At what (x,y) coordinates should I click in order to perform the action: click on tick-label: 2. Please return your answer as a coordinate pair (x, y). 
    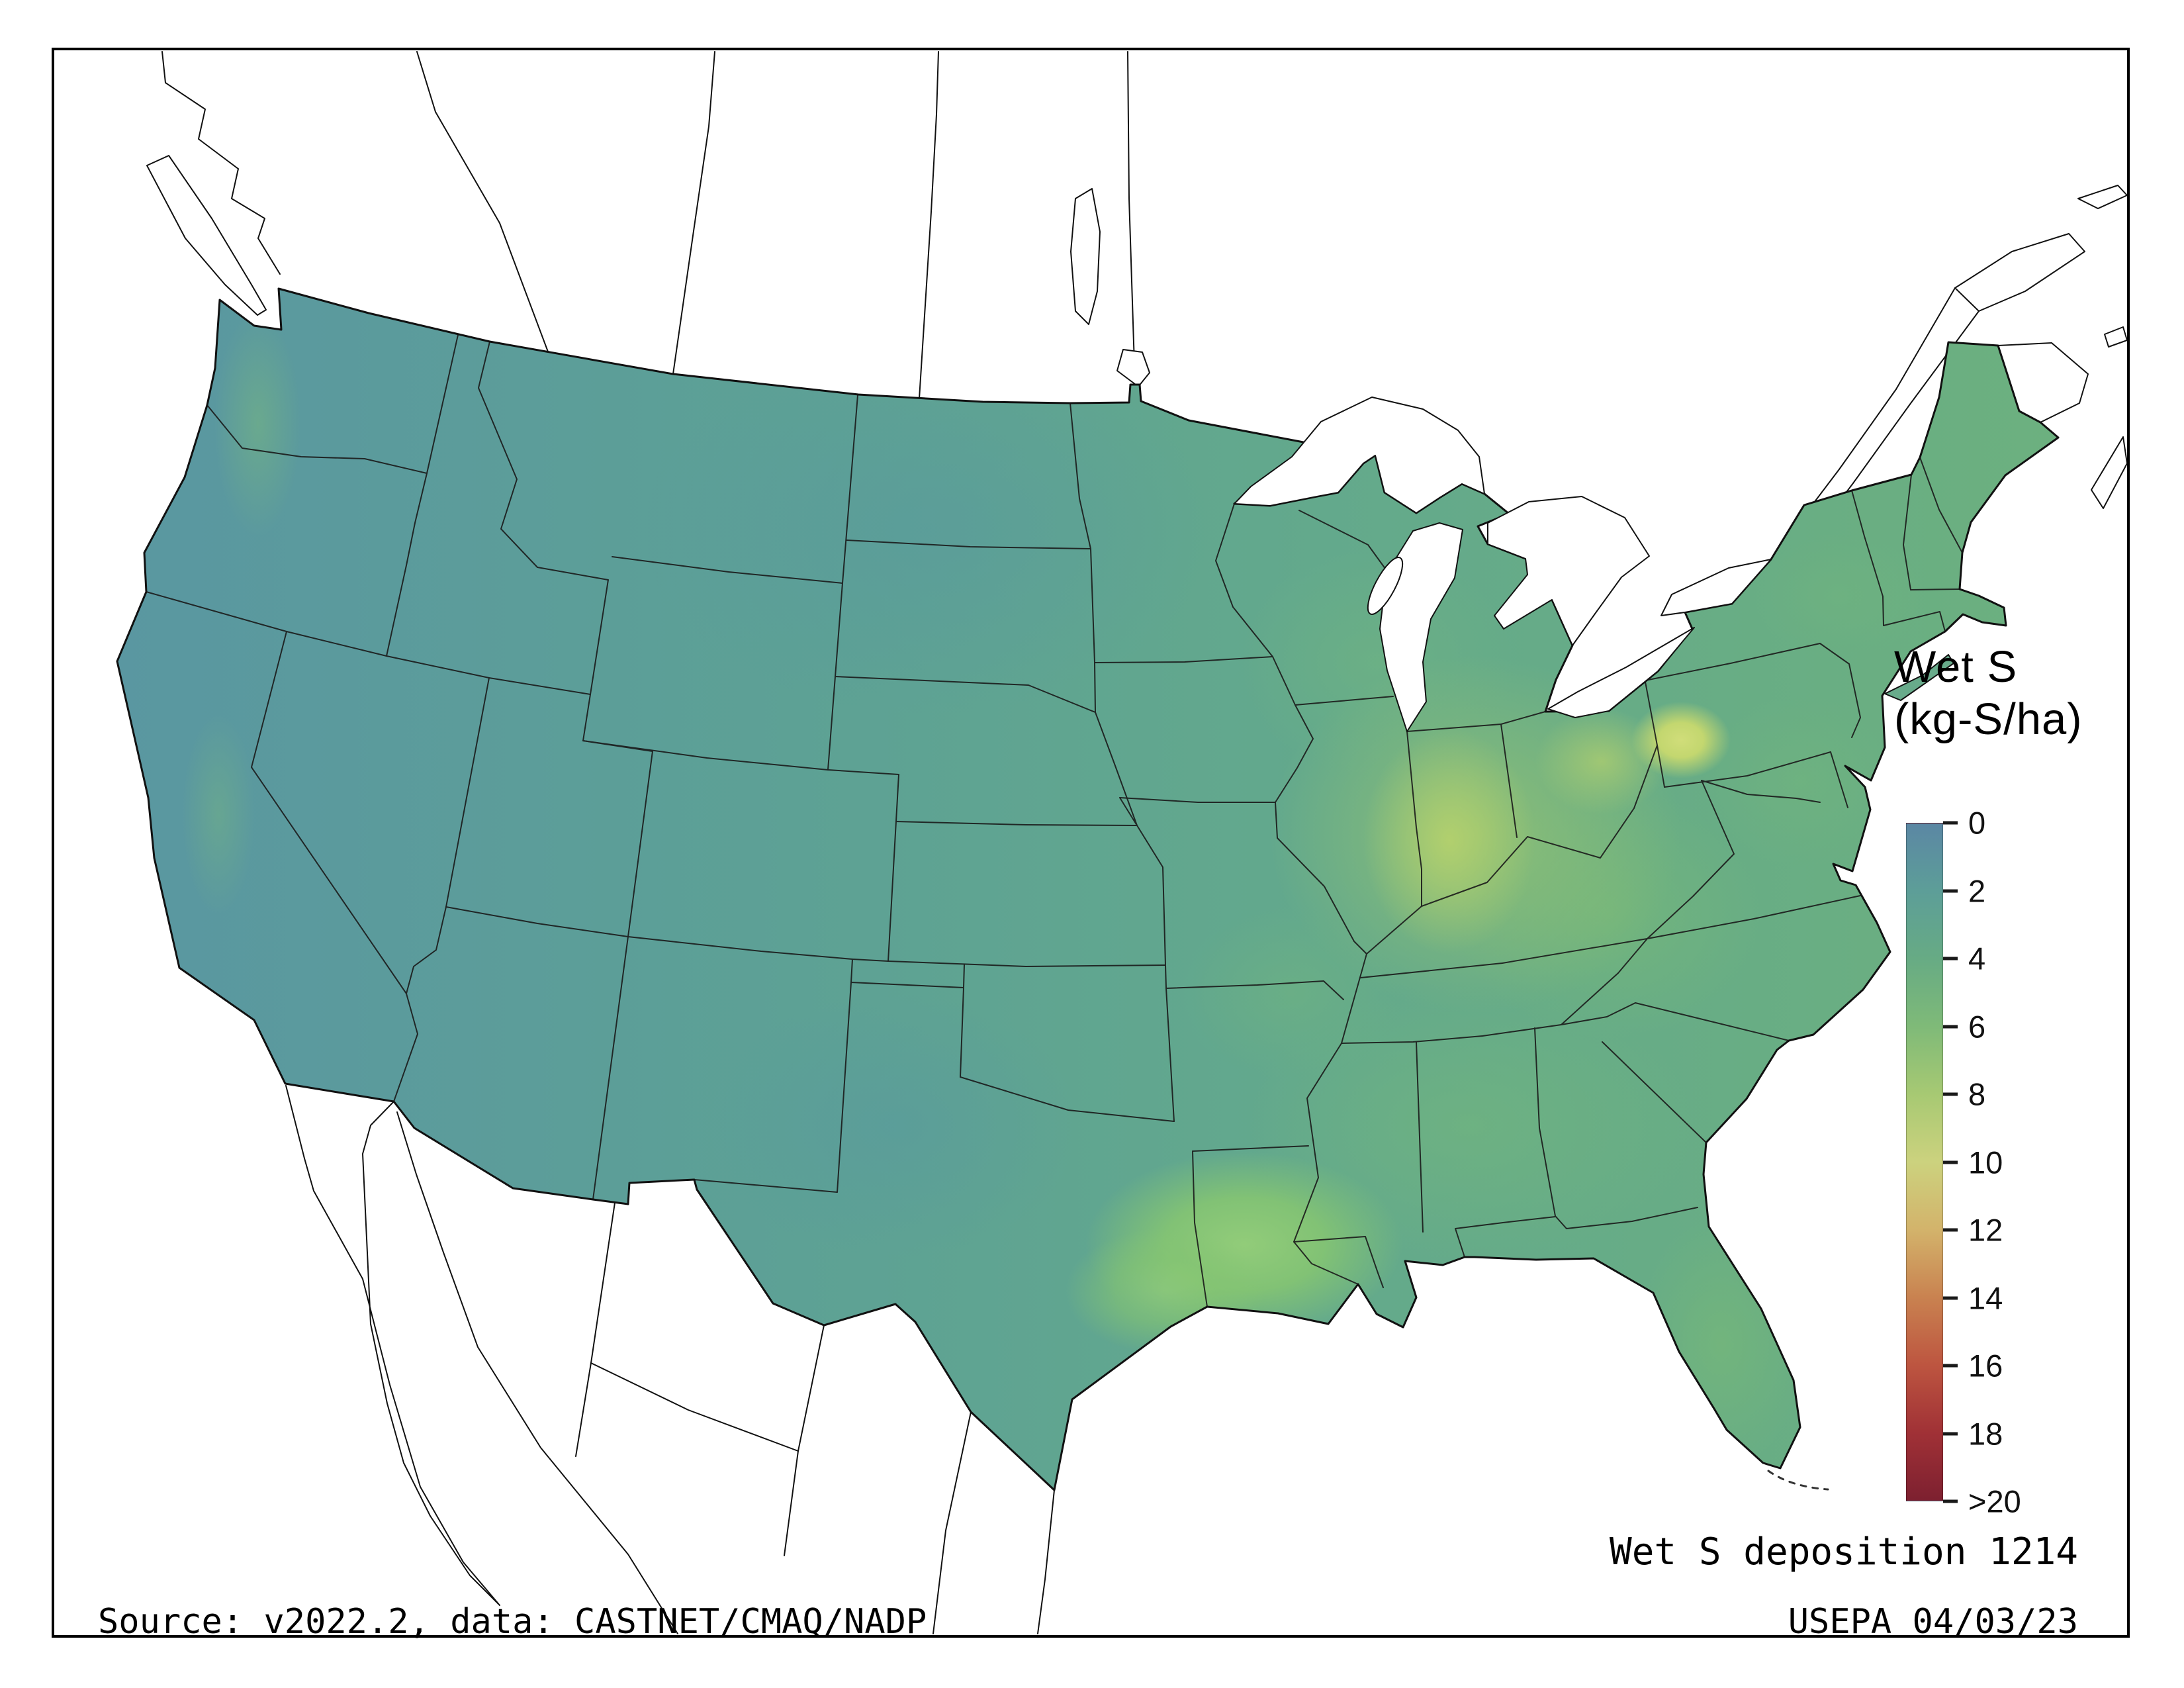
    Looking at the image, I should click on (1977, 890).